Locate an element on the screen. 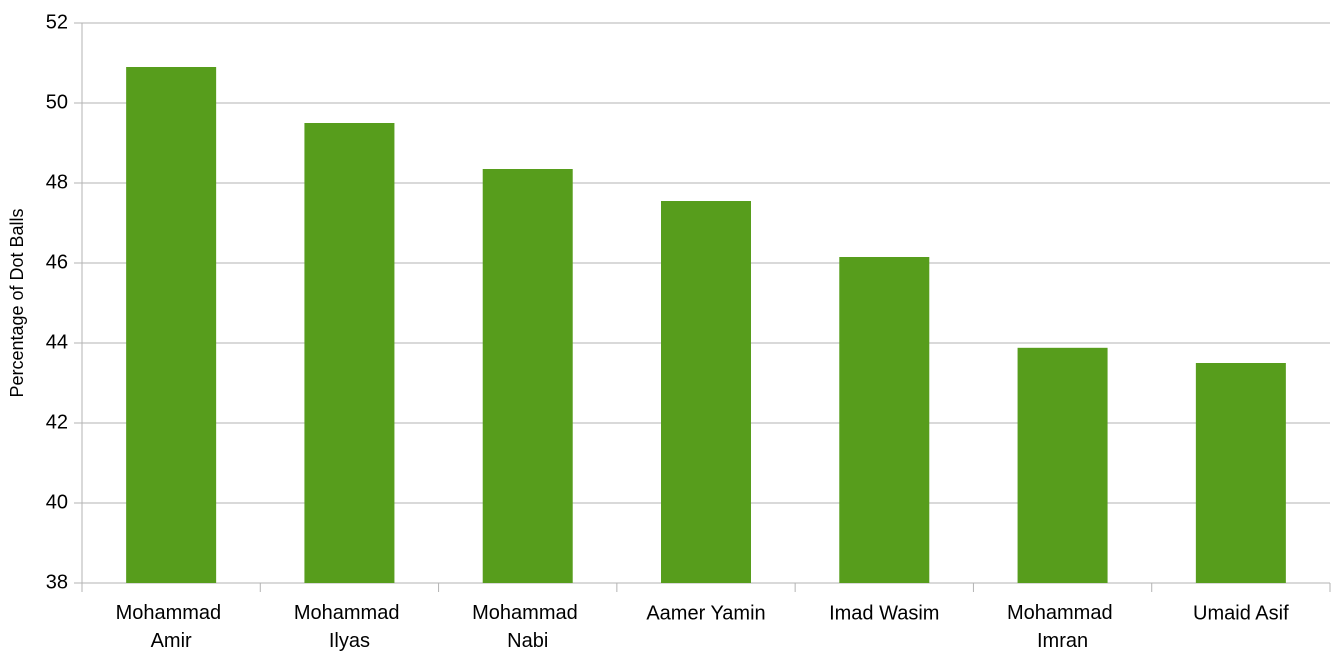 This screenshot has height=657, width=1336. y-tick-label: 46 is located at coordinates (57, 262).